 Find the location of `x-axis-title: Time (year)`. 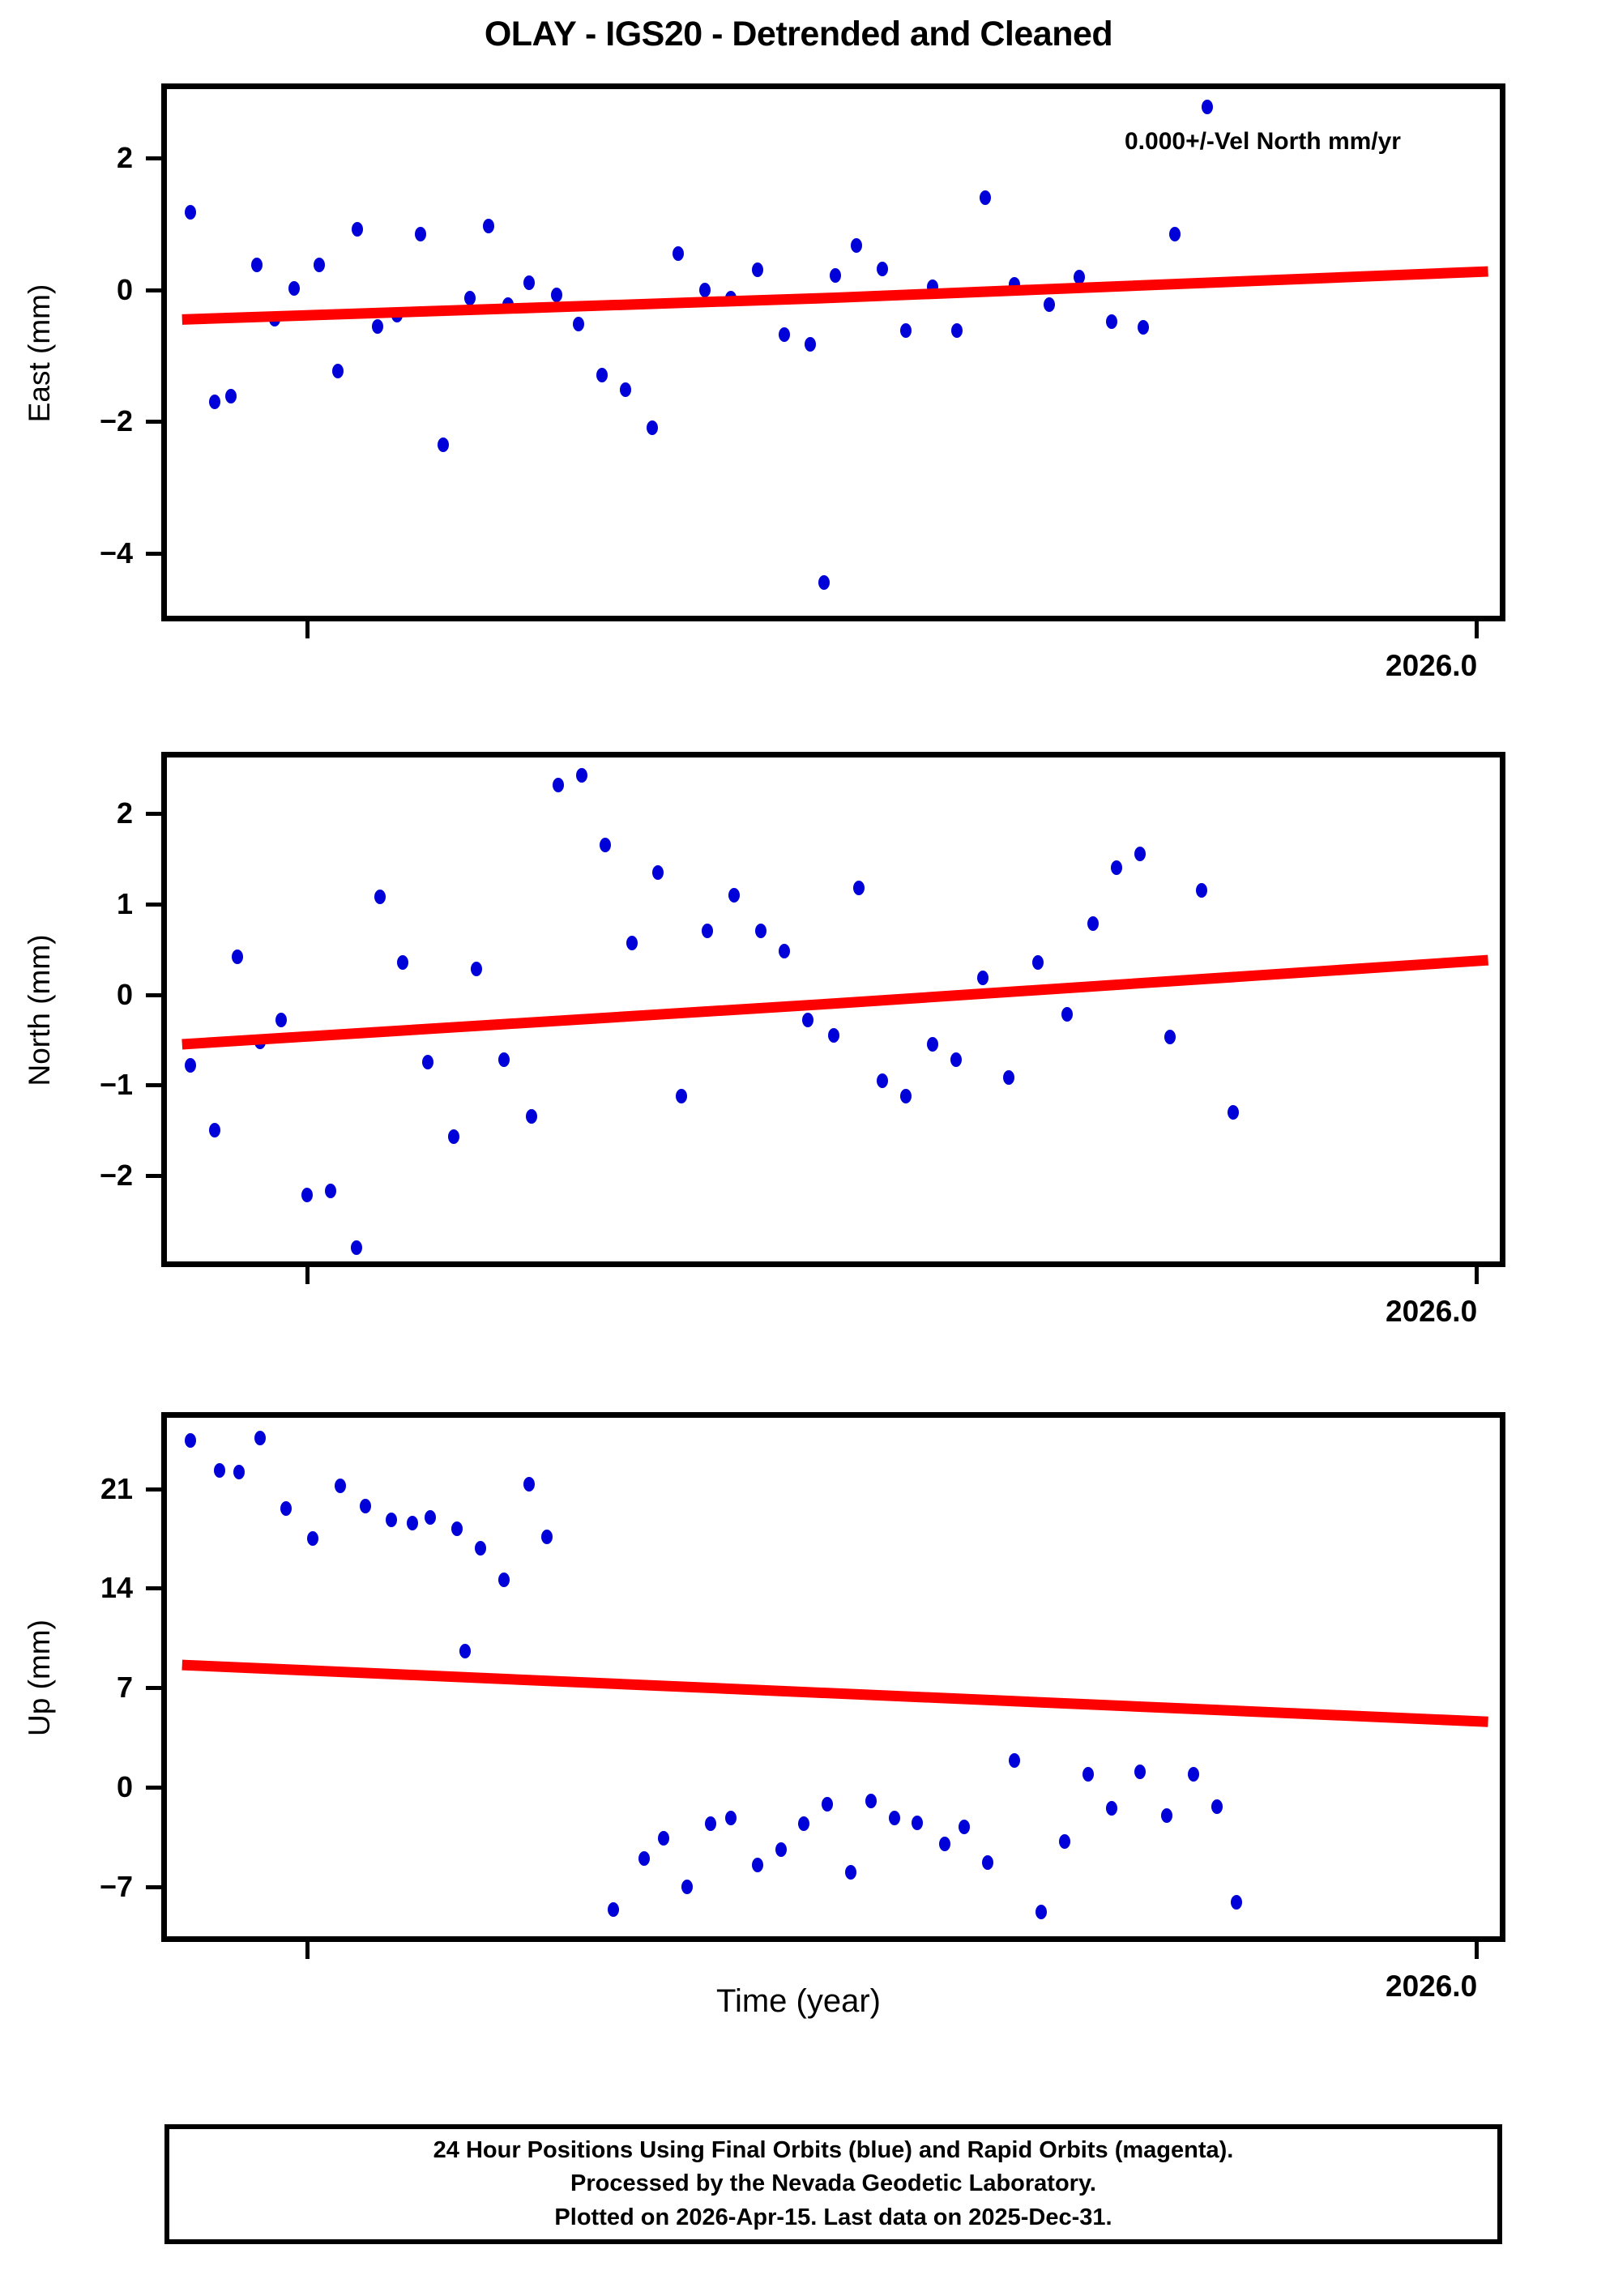

x-axis-title: Time (year) is located at coordinates (798, 2001).